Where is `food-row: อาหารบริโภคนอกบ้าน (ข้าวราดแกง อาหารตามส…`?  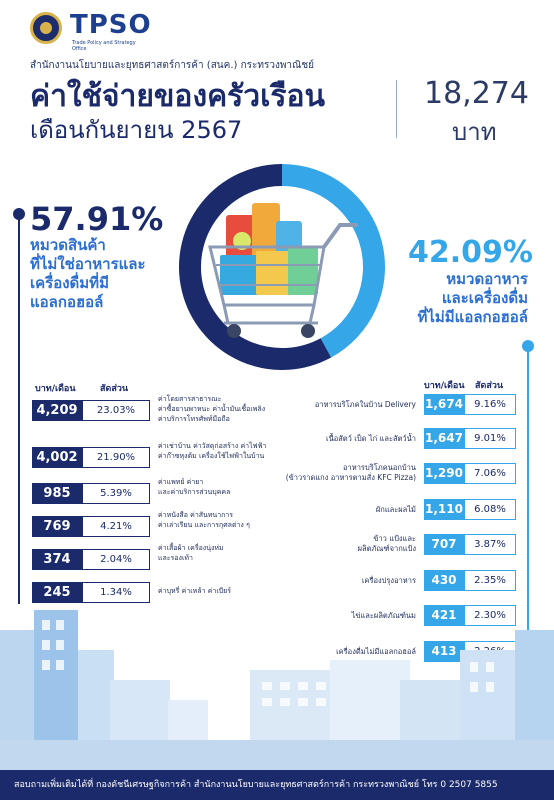 food-row: อาหารบริโภคนอกบ้าน (ข้าวราดแกง อาหารตามส… is located at coordinates (380, 473).